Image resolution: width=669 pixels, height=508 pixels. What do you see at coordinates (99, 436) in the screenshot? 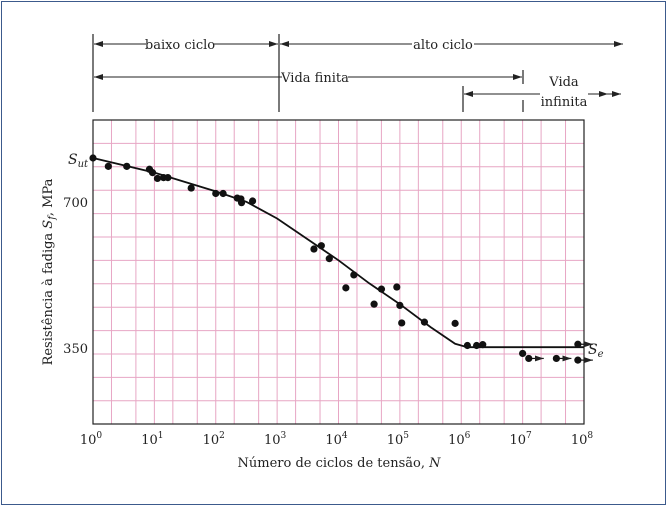
I see `x-tick-exp: 0` at bounding box center [99, 436].